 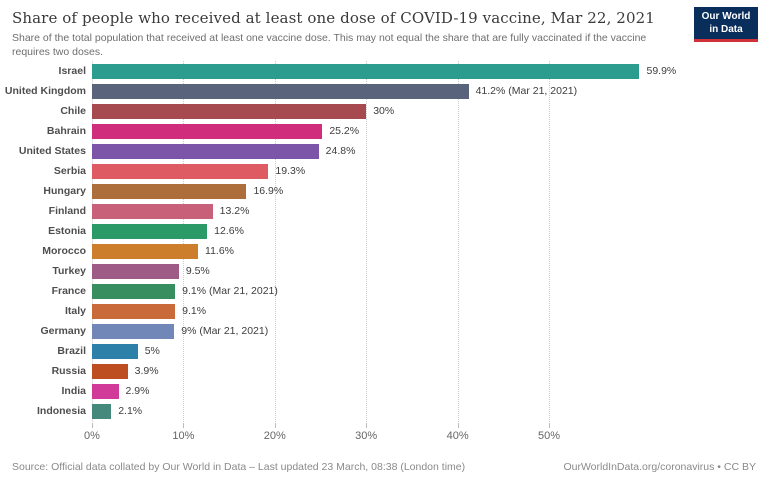 I want to click on value-label-france: 9.1% (Mar 21, 2021), so click(x=230, y=291).